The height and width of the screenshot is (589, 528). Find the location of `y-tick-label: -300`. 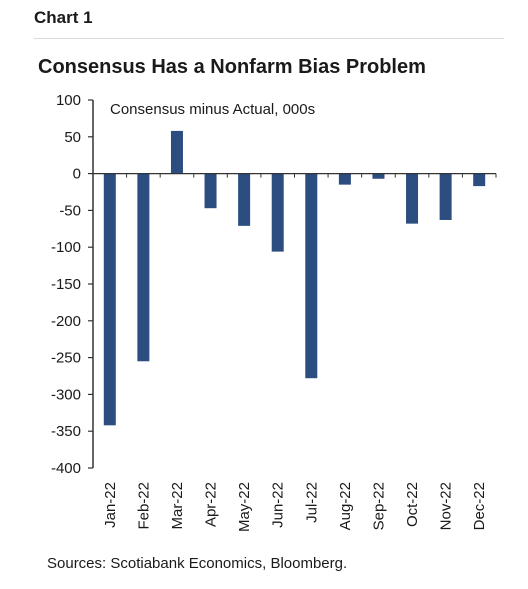

y-tick-label: -300 is located at coordinates (66, 394).